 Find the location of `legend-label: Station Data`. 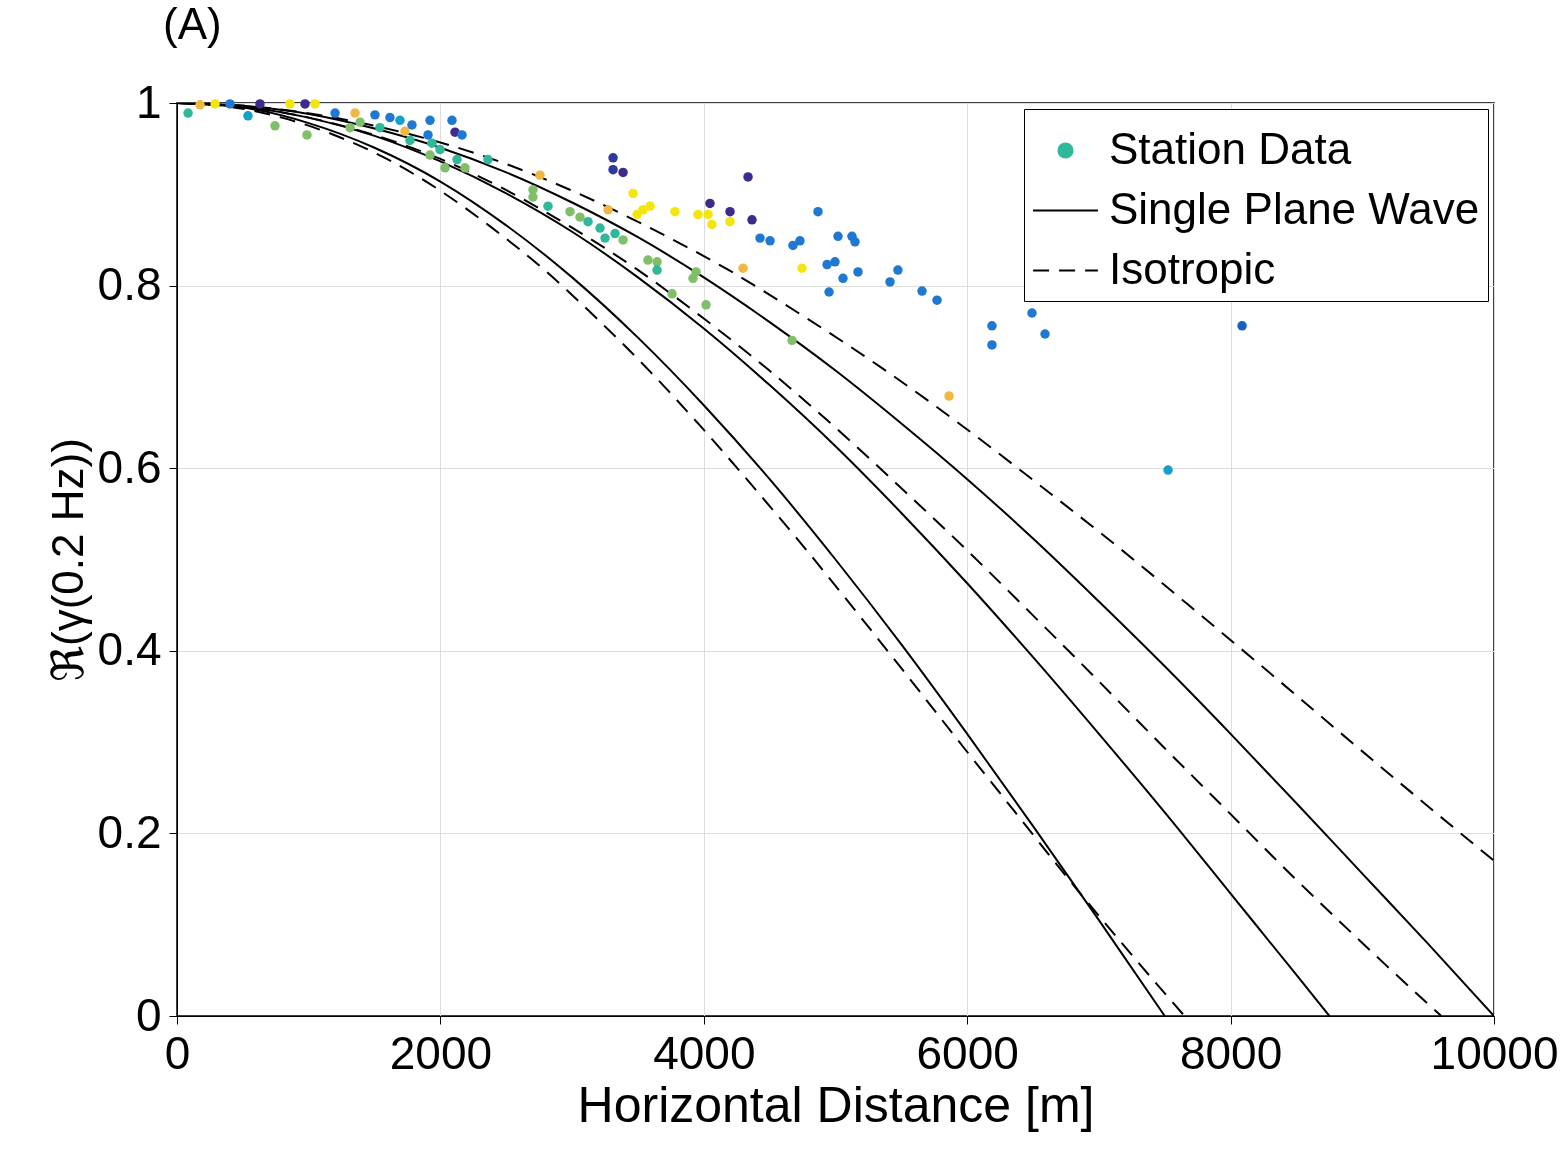

legend-label: Station Data is located at coordinates (1230, 148).